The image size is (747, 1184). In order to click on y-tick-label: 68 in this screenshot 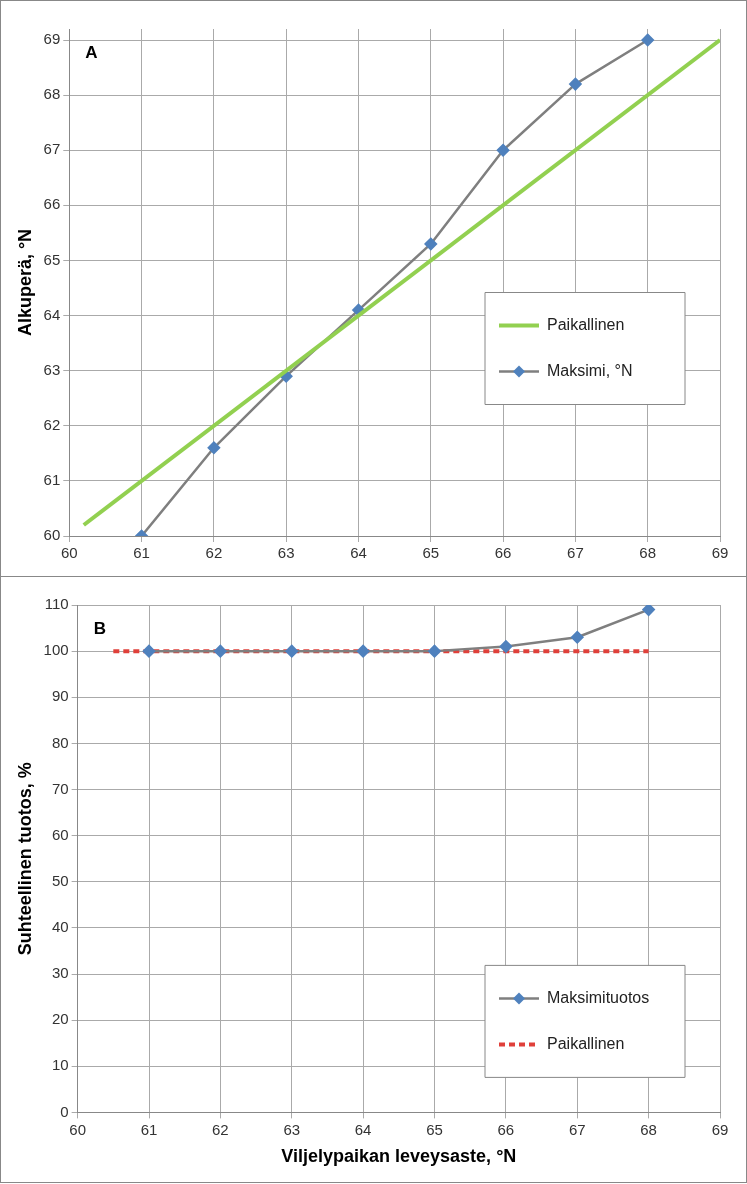, I will do `click(52, 94)`.